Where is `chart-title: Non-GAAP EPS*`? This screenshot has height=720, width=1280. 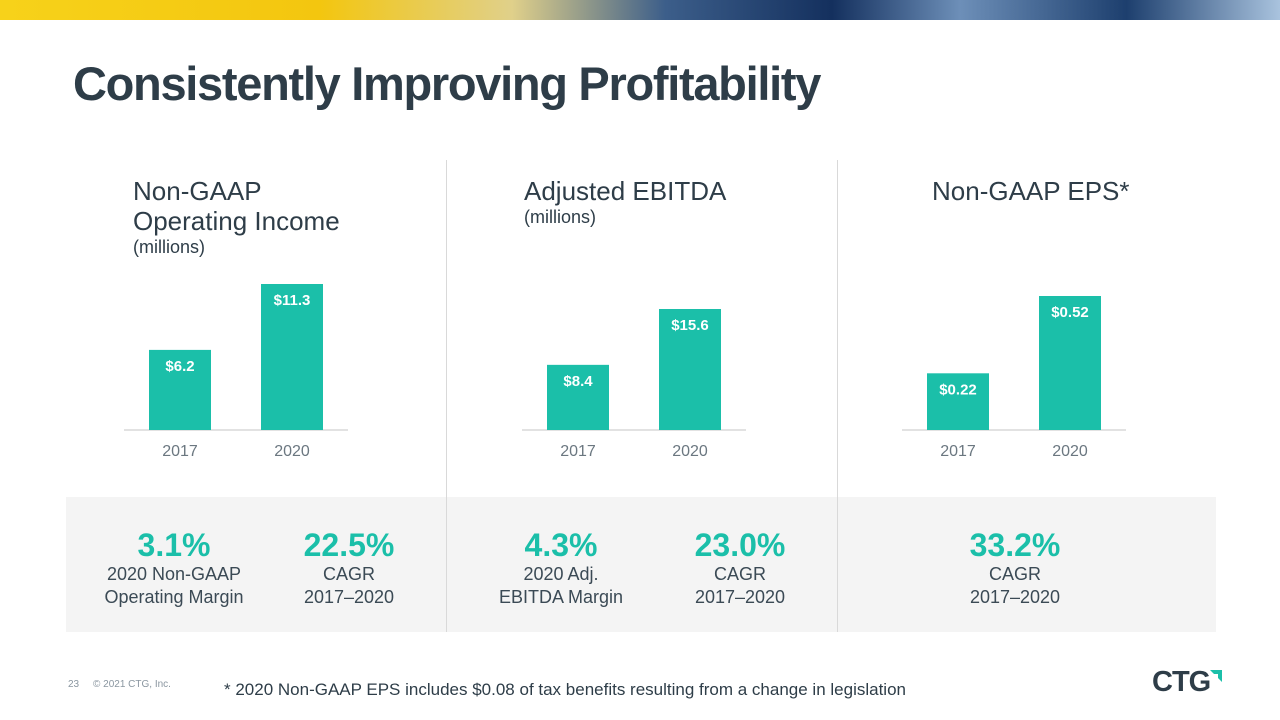 chart-title: Non-GAAP EPS* is located at coordinates (1031, 191).